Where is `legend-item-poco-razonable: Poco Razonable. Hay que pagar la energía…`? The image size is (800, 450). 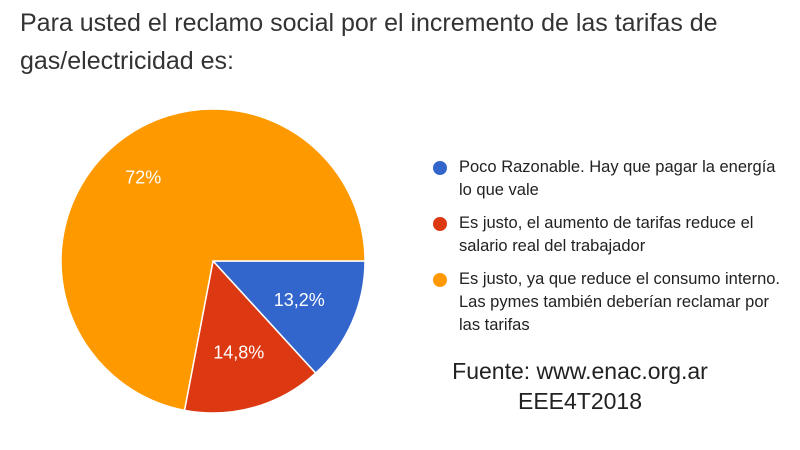 legend-item-poco-razonable: Poco Razonable. Hay que pagar la energía… is located at coordinates (610, 179).